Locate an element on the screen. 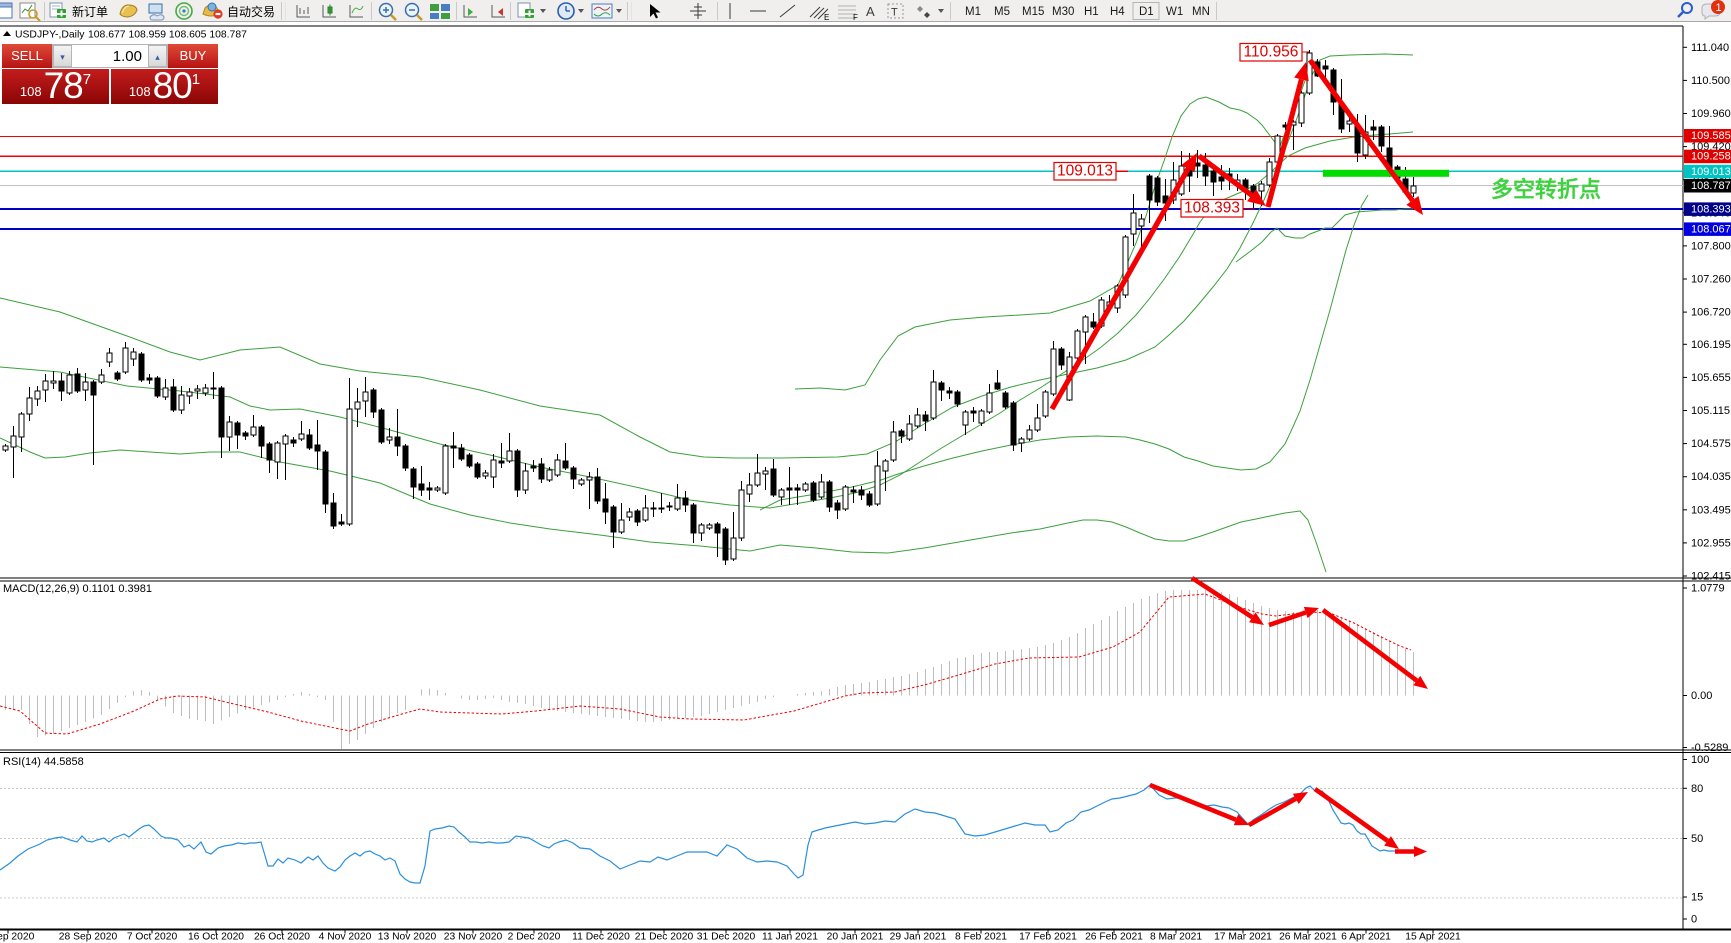  svg-text: M30 is located at coordinates (1063, 12).